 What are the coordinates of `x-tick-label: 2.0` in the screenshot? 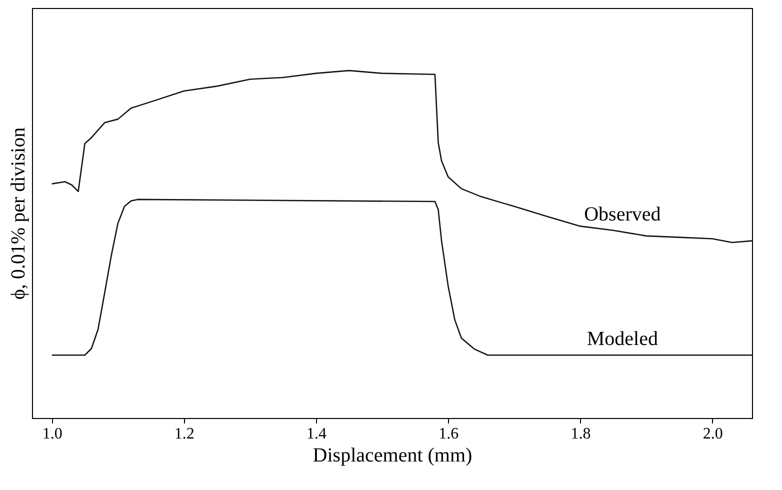 It's located at (712, 434).